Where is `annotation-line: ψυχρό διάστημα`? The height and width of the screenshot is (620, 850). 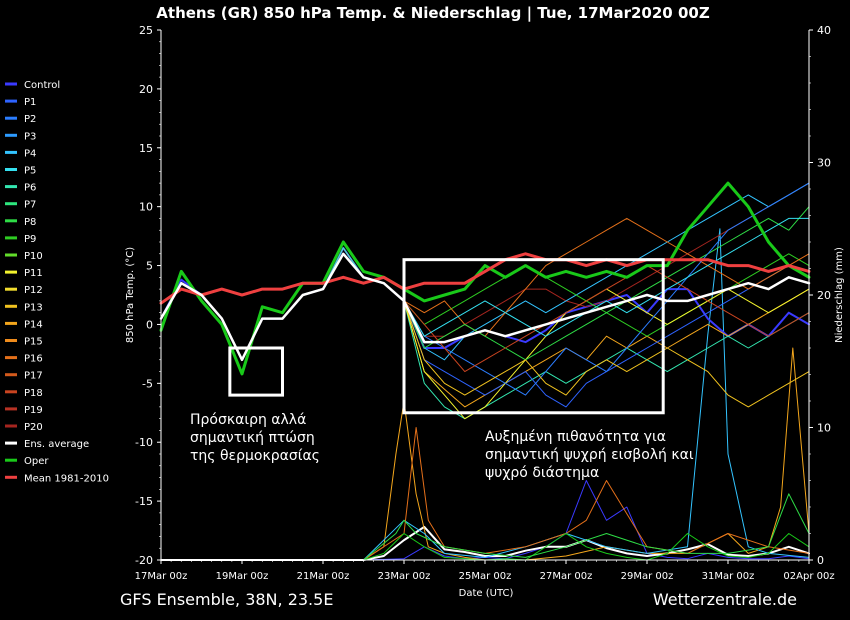
annotation-line: ψυχρό διάστημα is located at coordinates (542, 473).